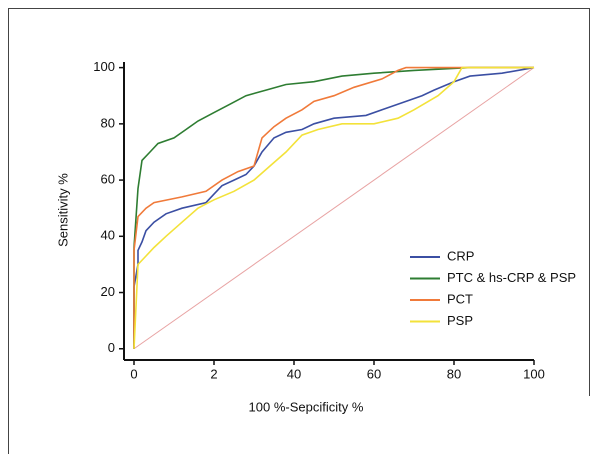  Describe the element at coordinates (133, 373) in the screenshot. I see `x-tick-label: 0` at that location.